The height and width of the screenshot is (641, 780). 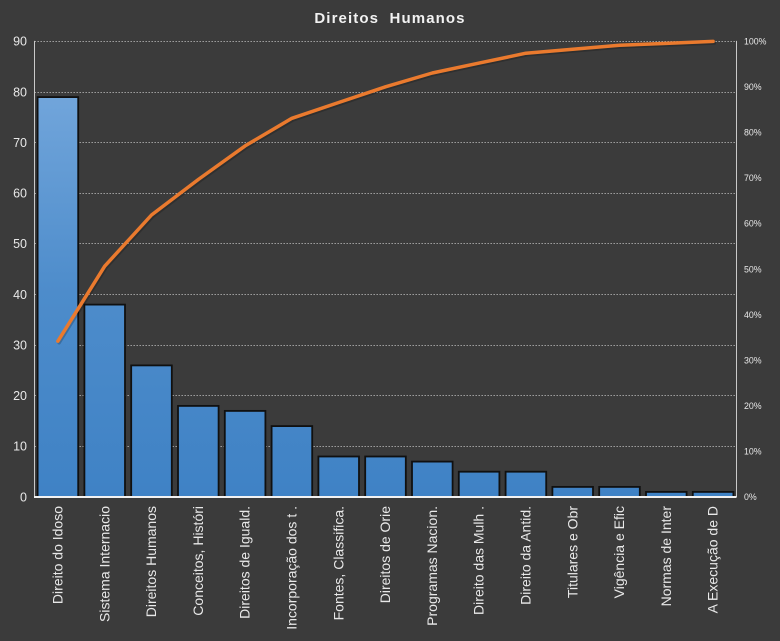 I want to click on svg-text: 80%, so click(x=753, y=133).